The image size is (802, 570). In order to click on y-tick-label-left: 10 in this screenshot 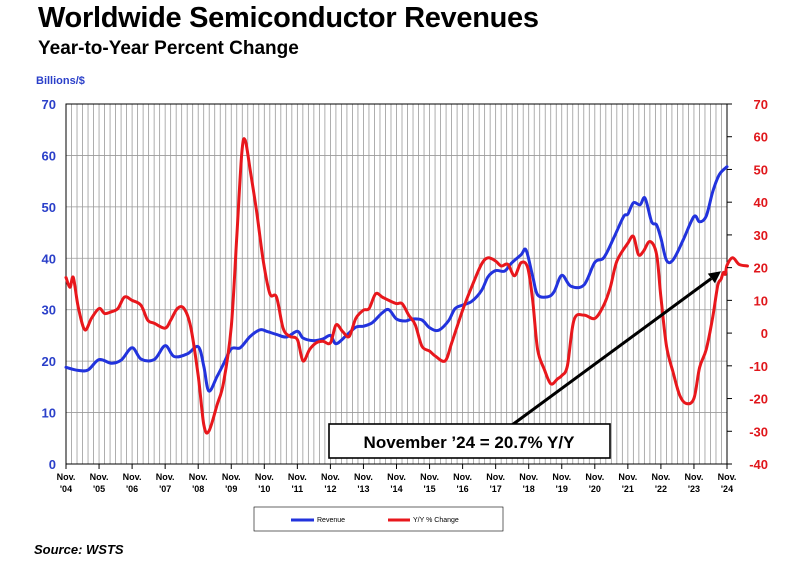, I will do `click(49, 413)`.